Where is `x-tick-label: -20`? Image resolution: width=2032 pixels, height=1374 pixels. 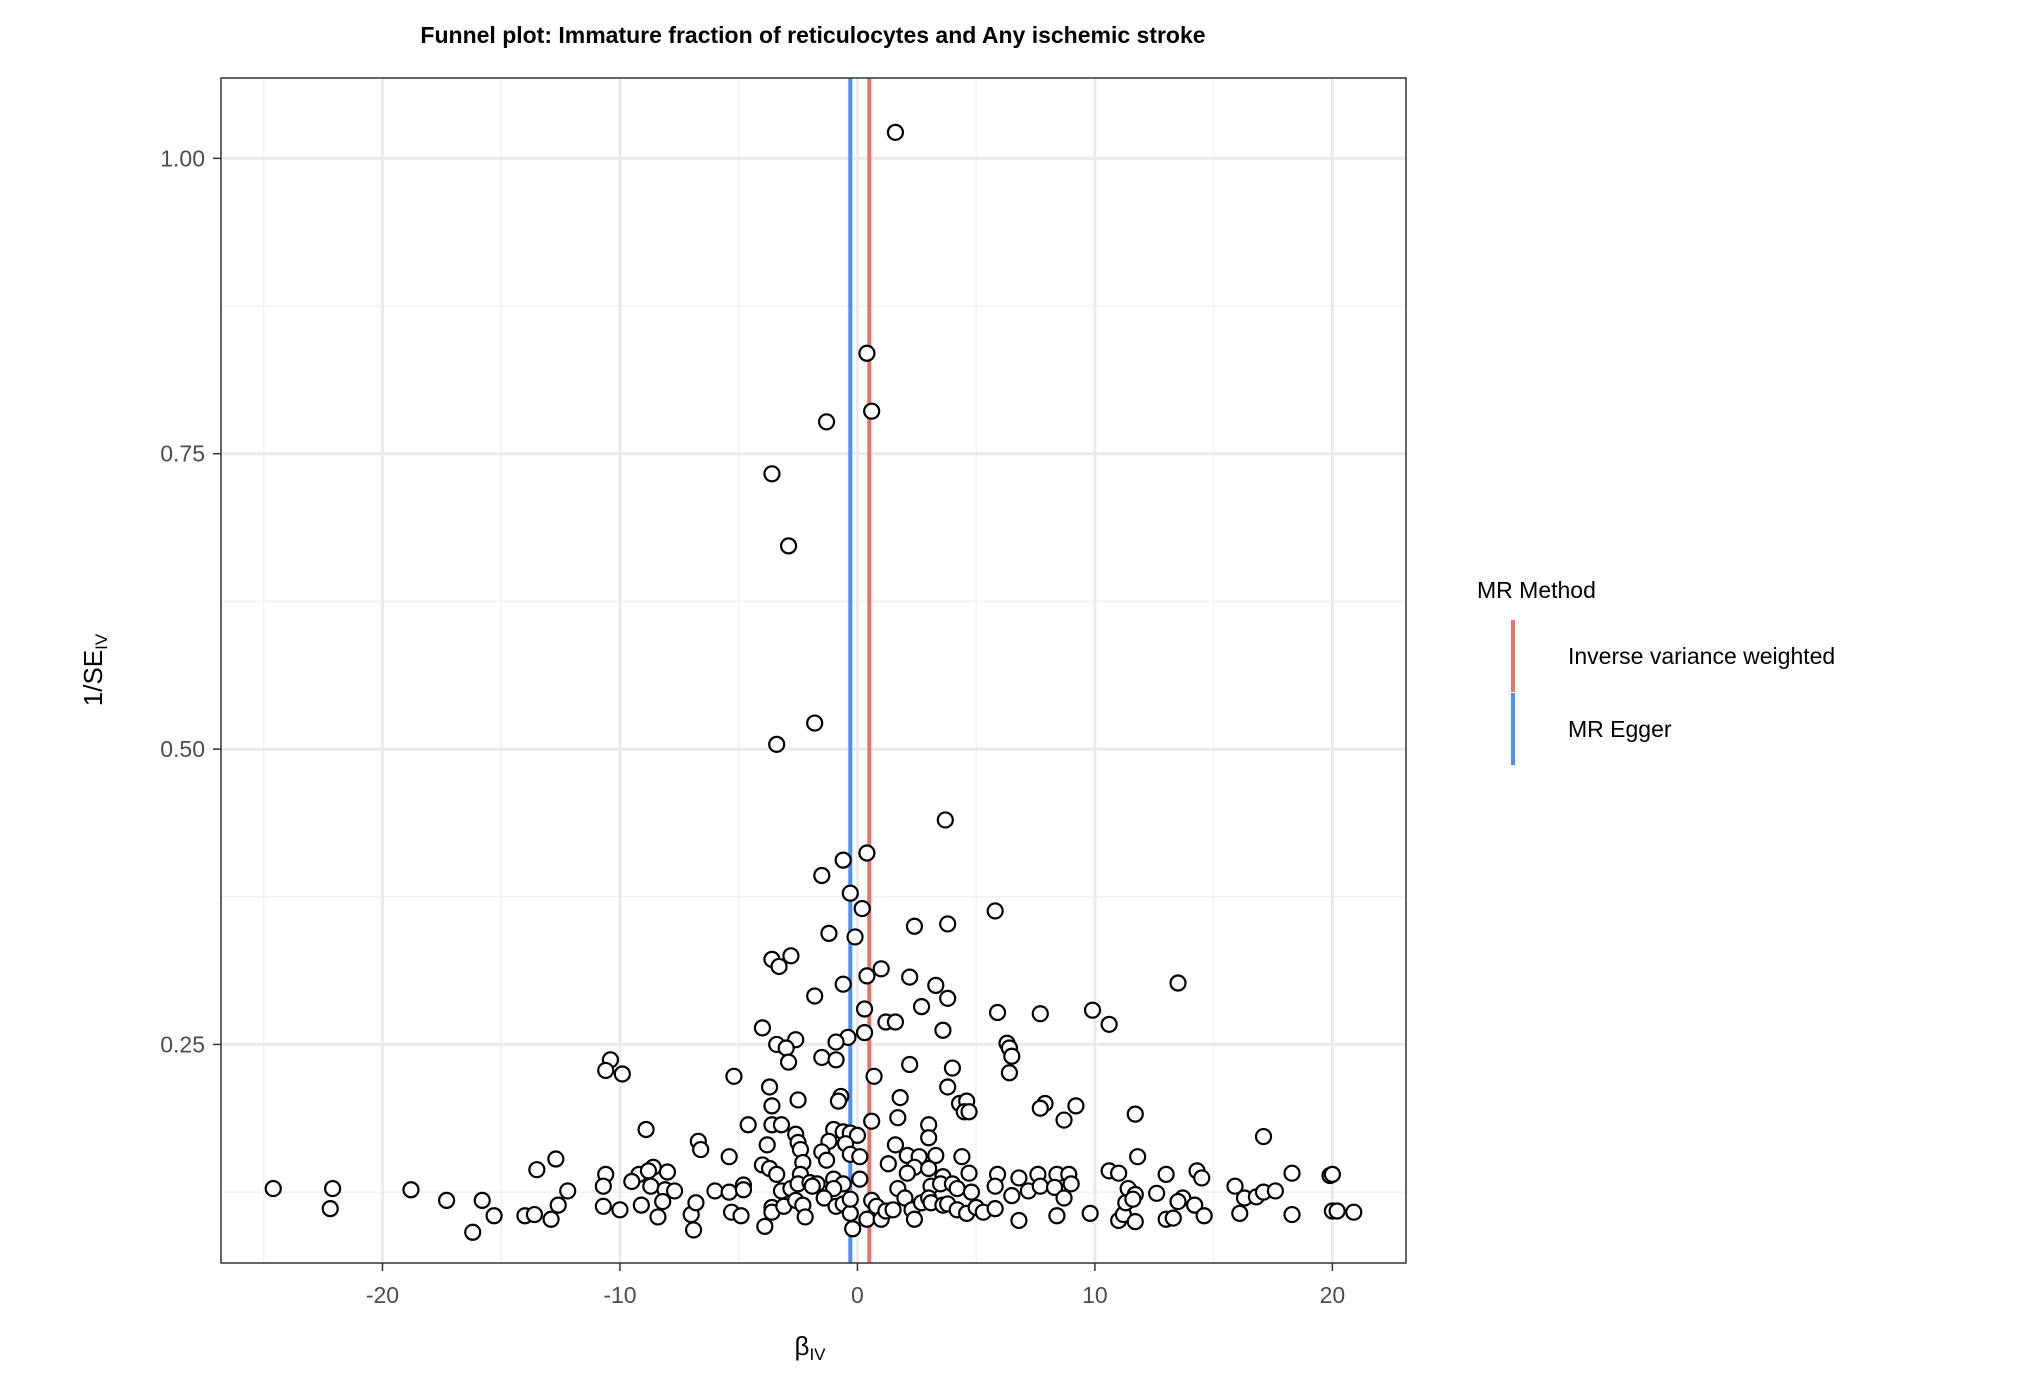 x-tick-label: -20 is located at coordinates (382, 1295).